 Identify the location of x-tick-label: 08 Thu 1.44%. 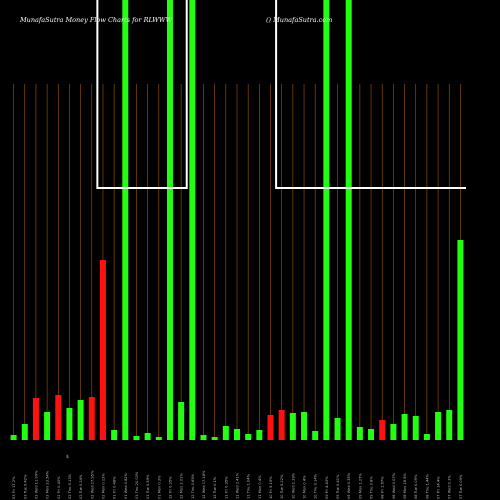
(427, 486).